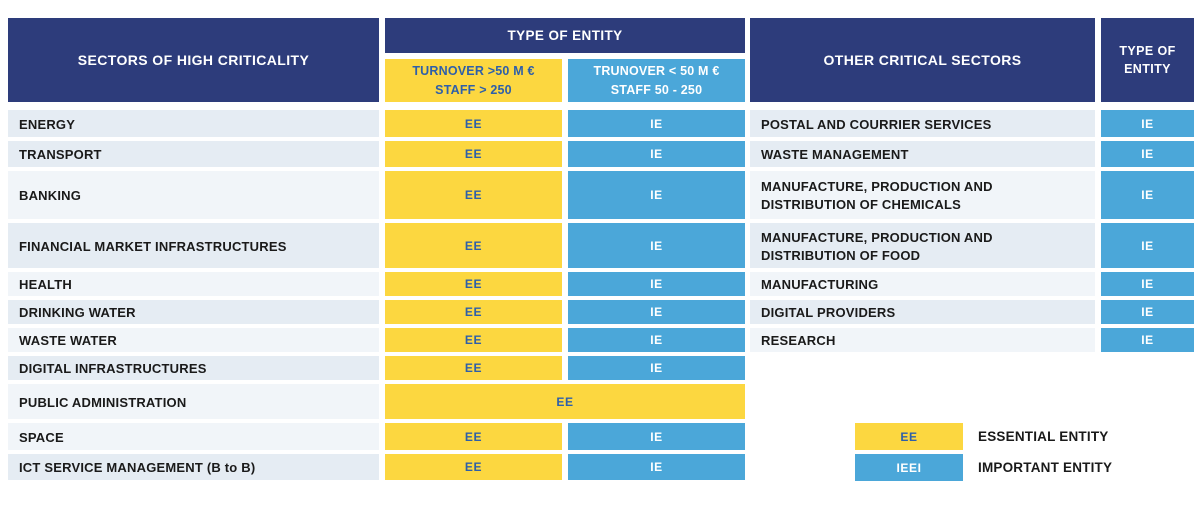 Image resolution: width=1200 pixels, height=506 pixels. Describe the element at coordinates (473, 71) in the screenshot. I see `essential-column-line1: TURNOVER >50 M €` at that location.